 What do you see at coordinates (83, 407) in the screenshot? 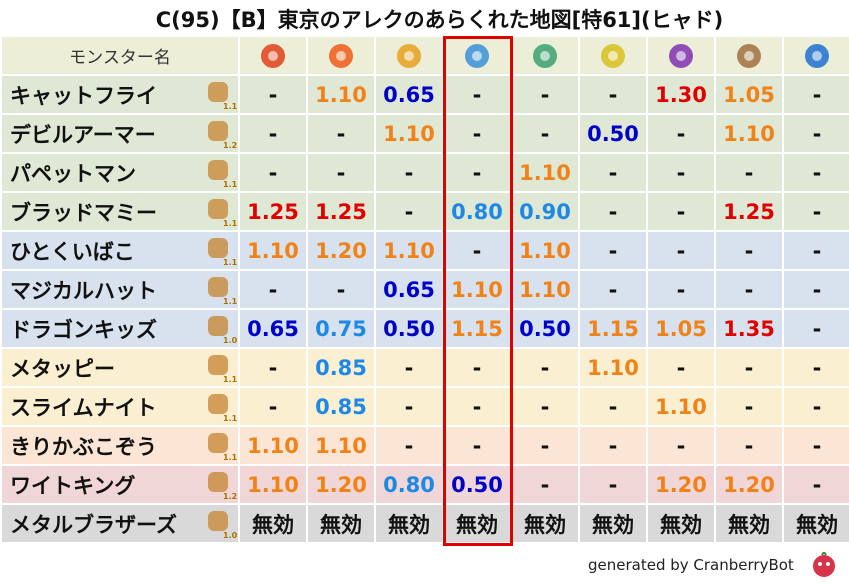
I see `monster-name: スライムナイト` at bounding box center [83, 407].